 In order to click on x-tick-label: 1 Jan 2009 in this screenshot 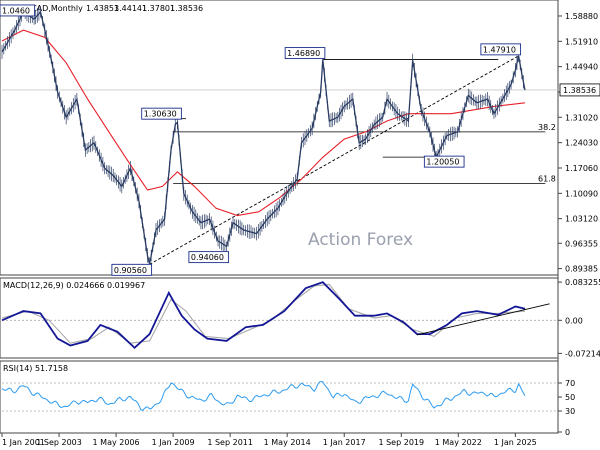, I will do `click(173, 442)`.